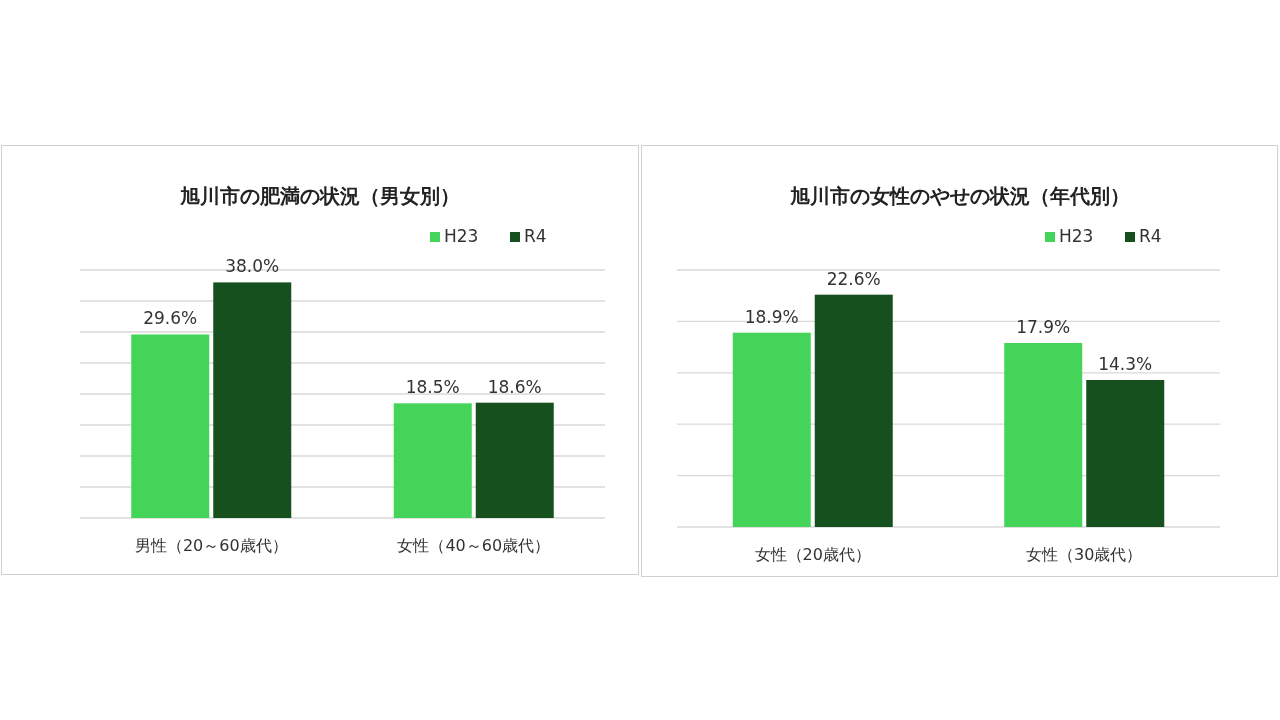 The width and height of the screenshot is (1280, 720). I want to click on data-label: 22.6%, so click(853, 278).